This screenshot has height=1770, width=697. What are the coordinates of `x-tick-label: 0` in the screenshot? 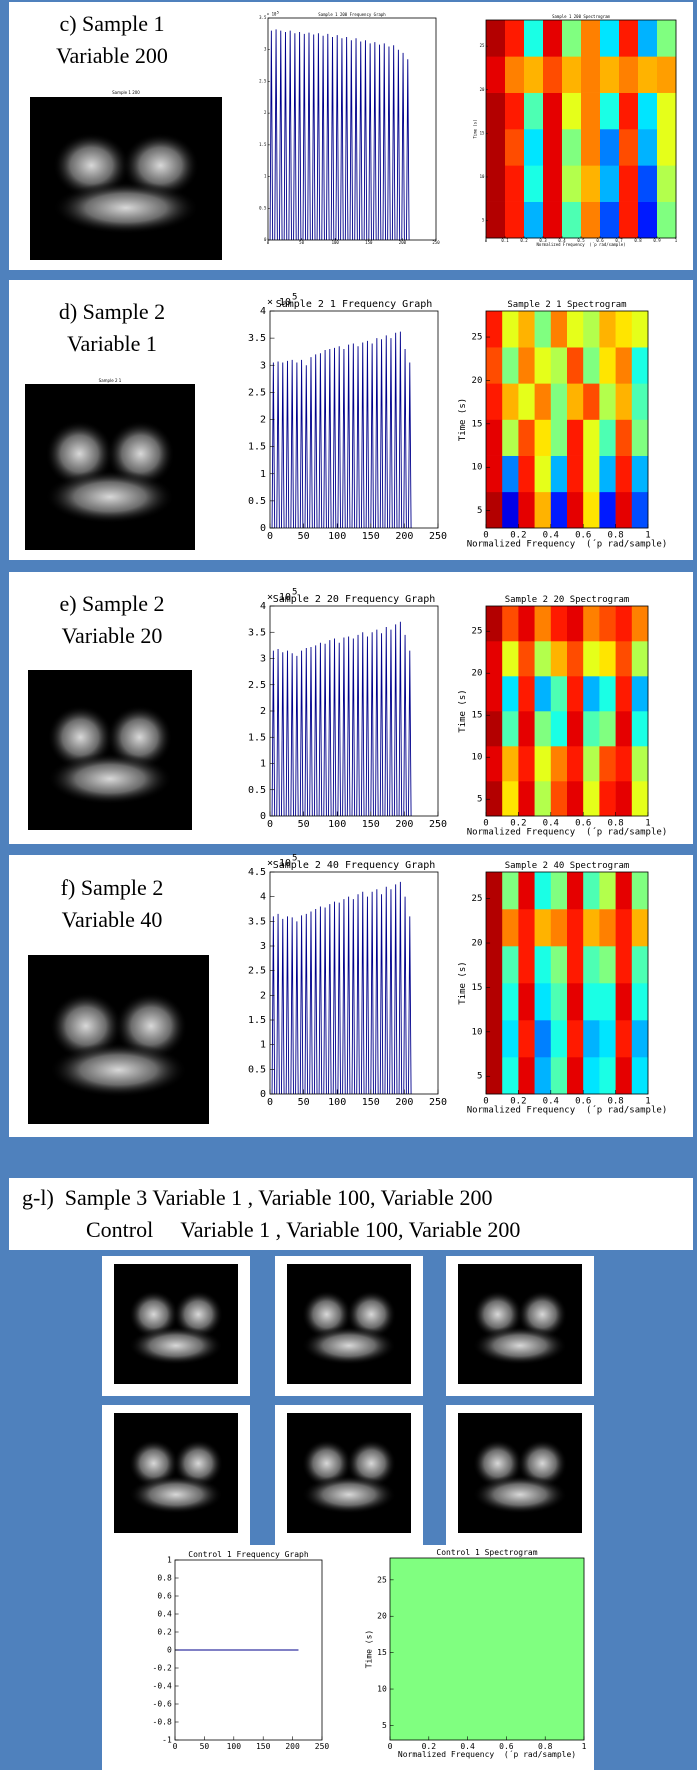 It's located at (486, 240).